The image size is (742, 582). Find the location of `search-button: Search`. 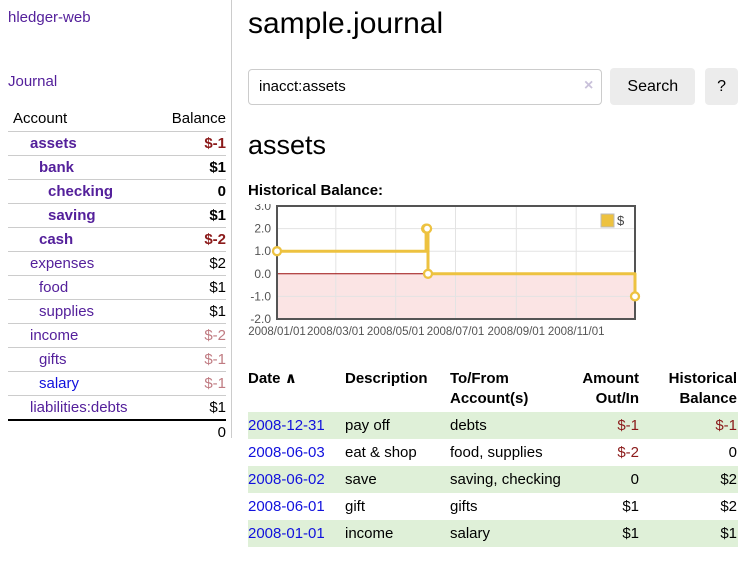

search-button: Search is located at coordinates (653, 86).